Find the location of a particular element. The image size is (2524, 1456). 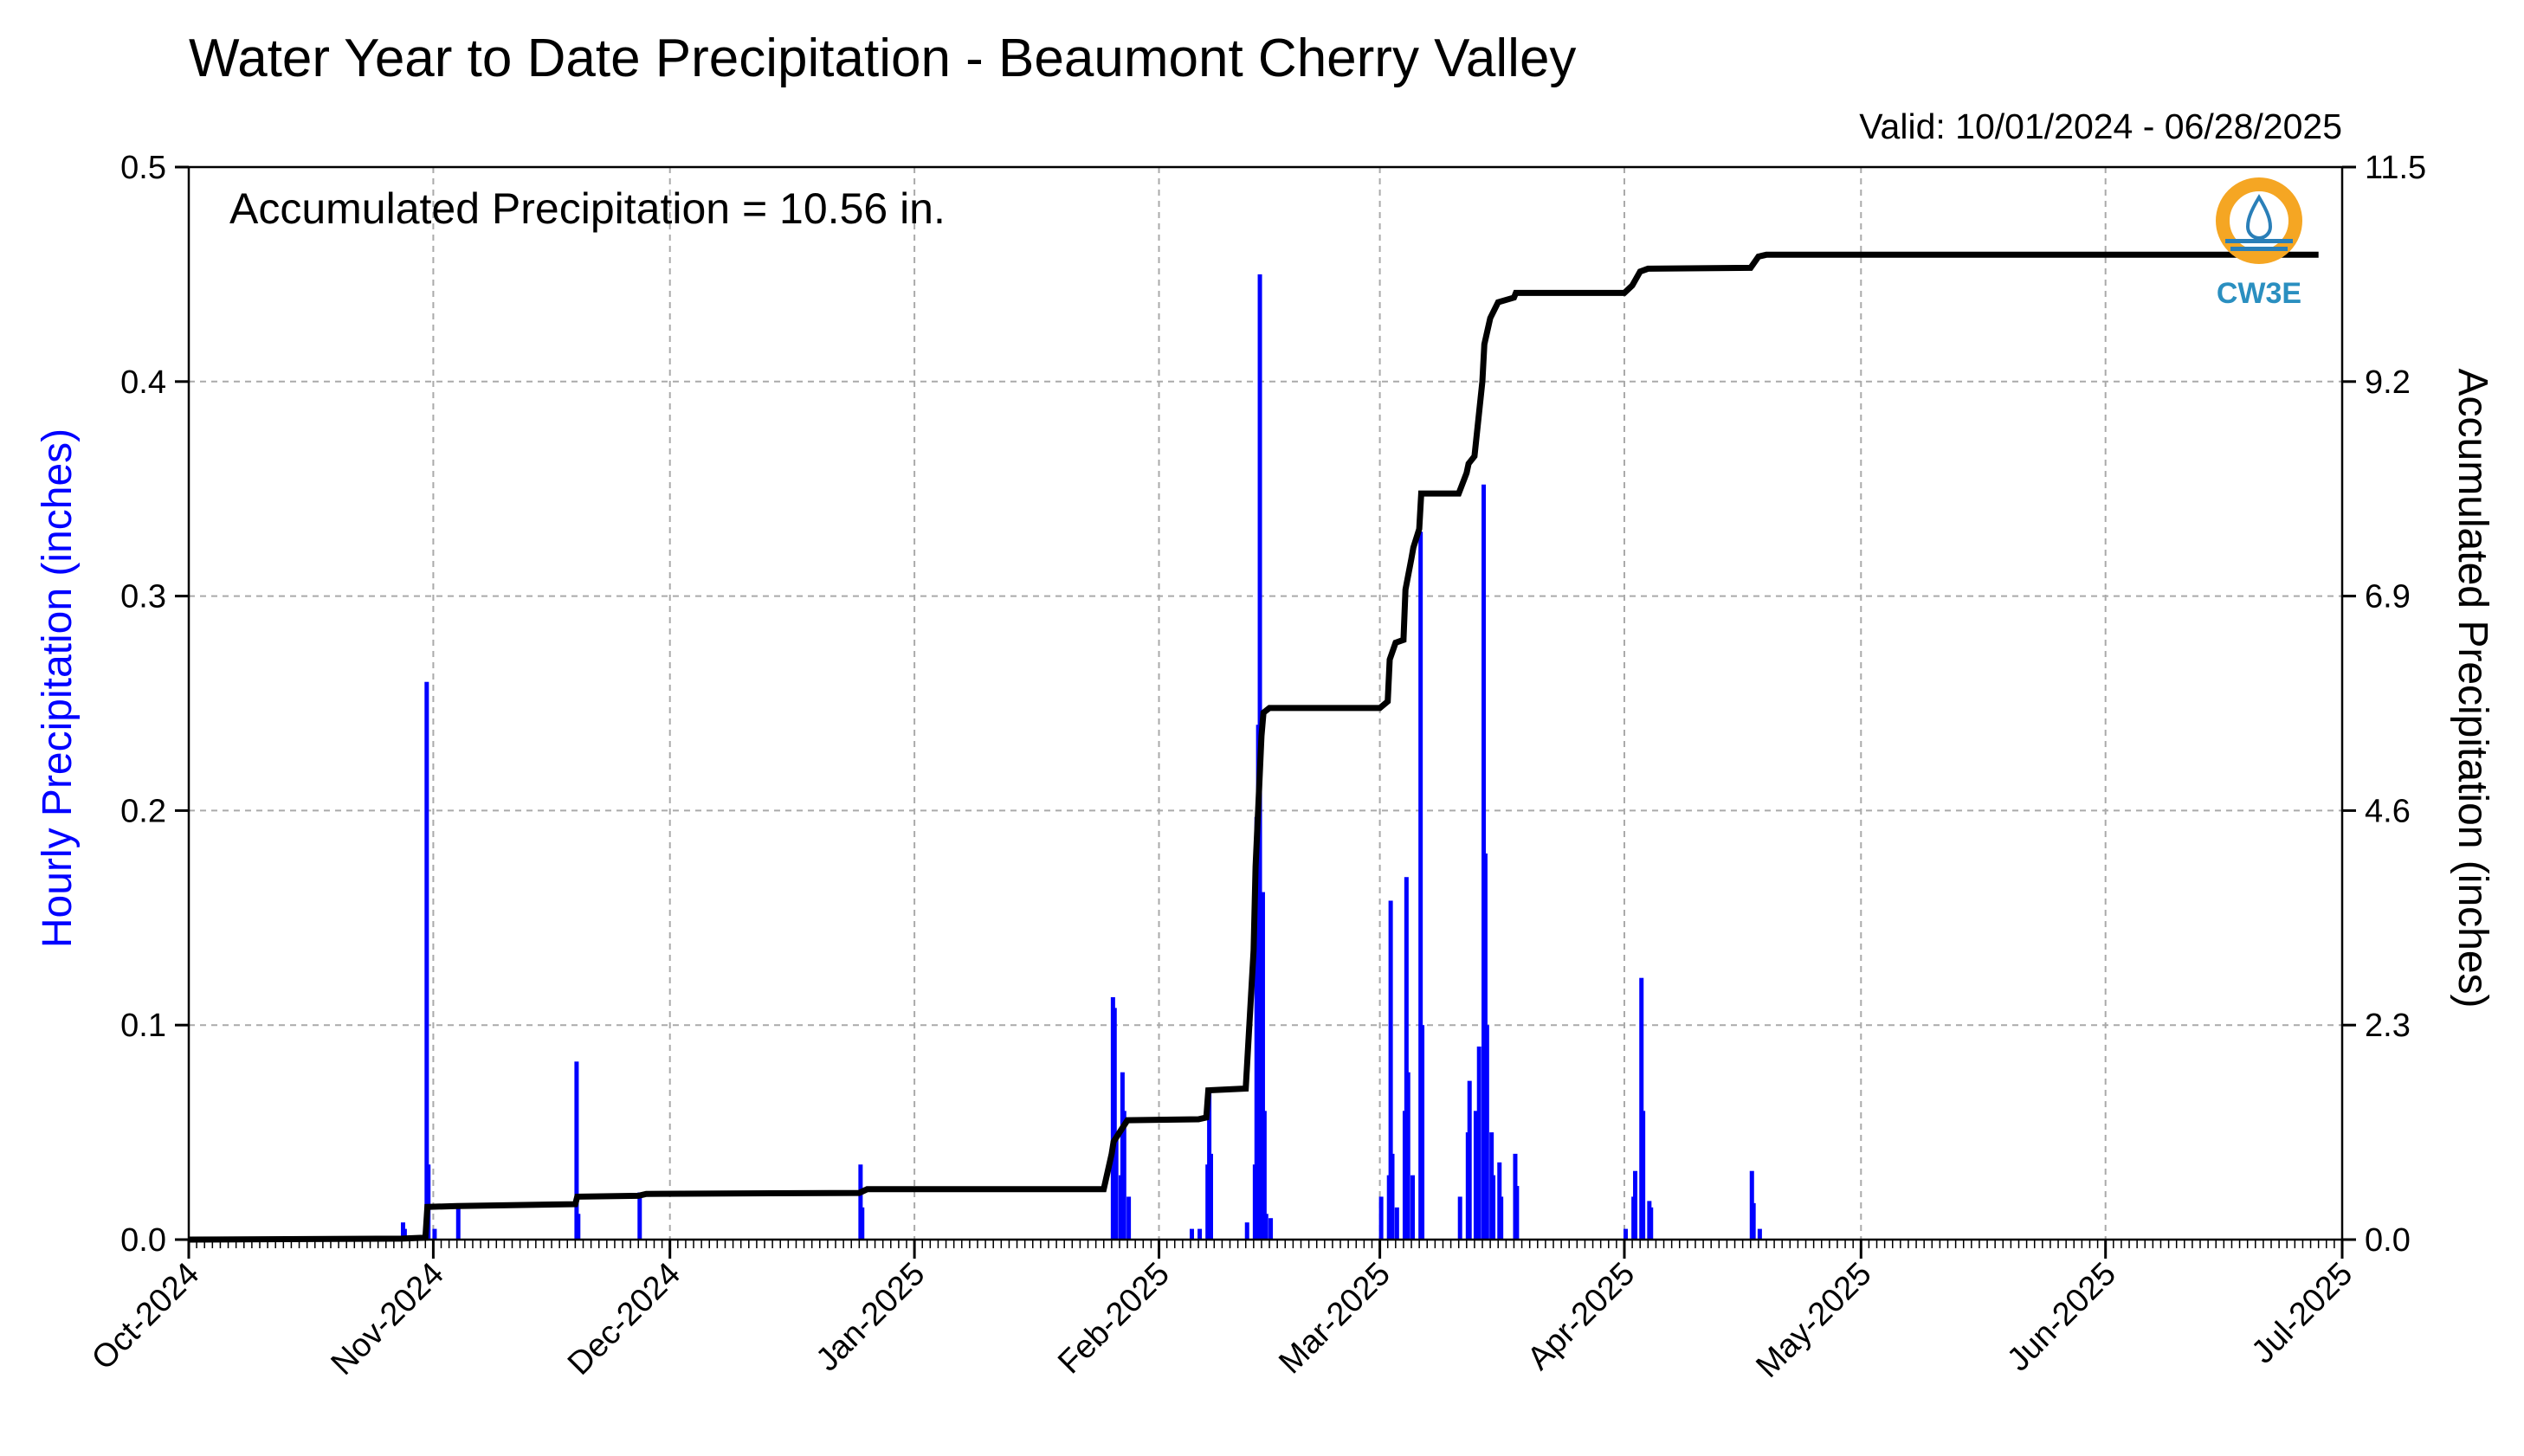

logo-ring-icon is located at coordinates (2259, 220).